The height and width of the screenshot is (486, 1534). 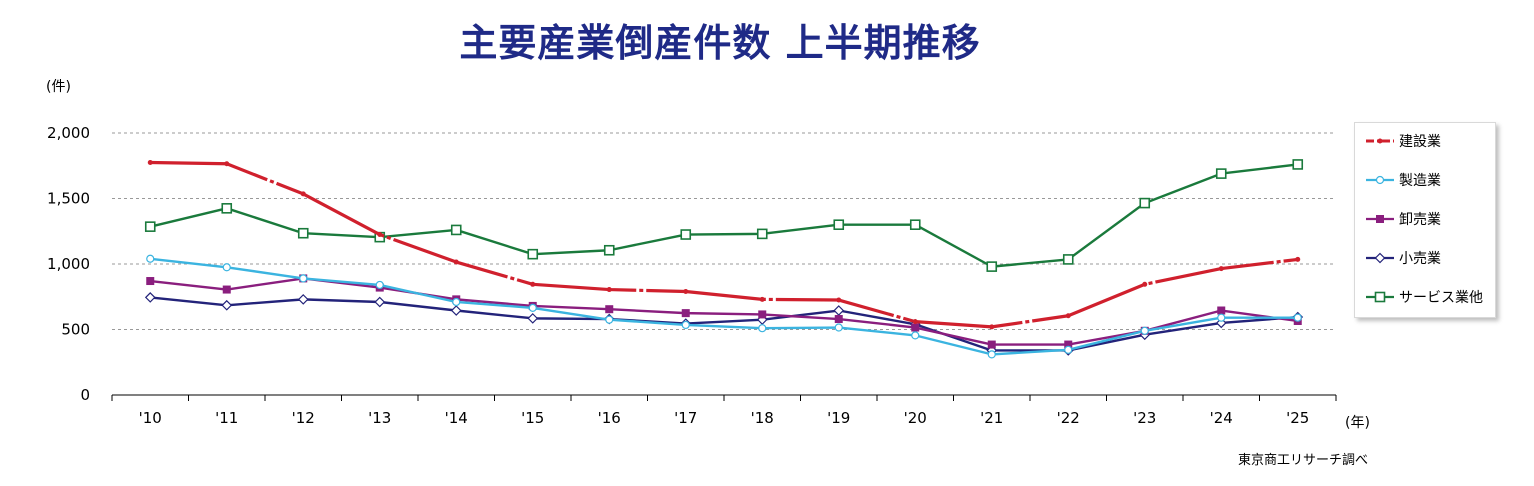 I want to click on series-line, so click(x=724, y=324).